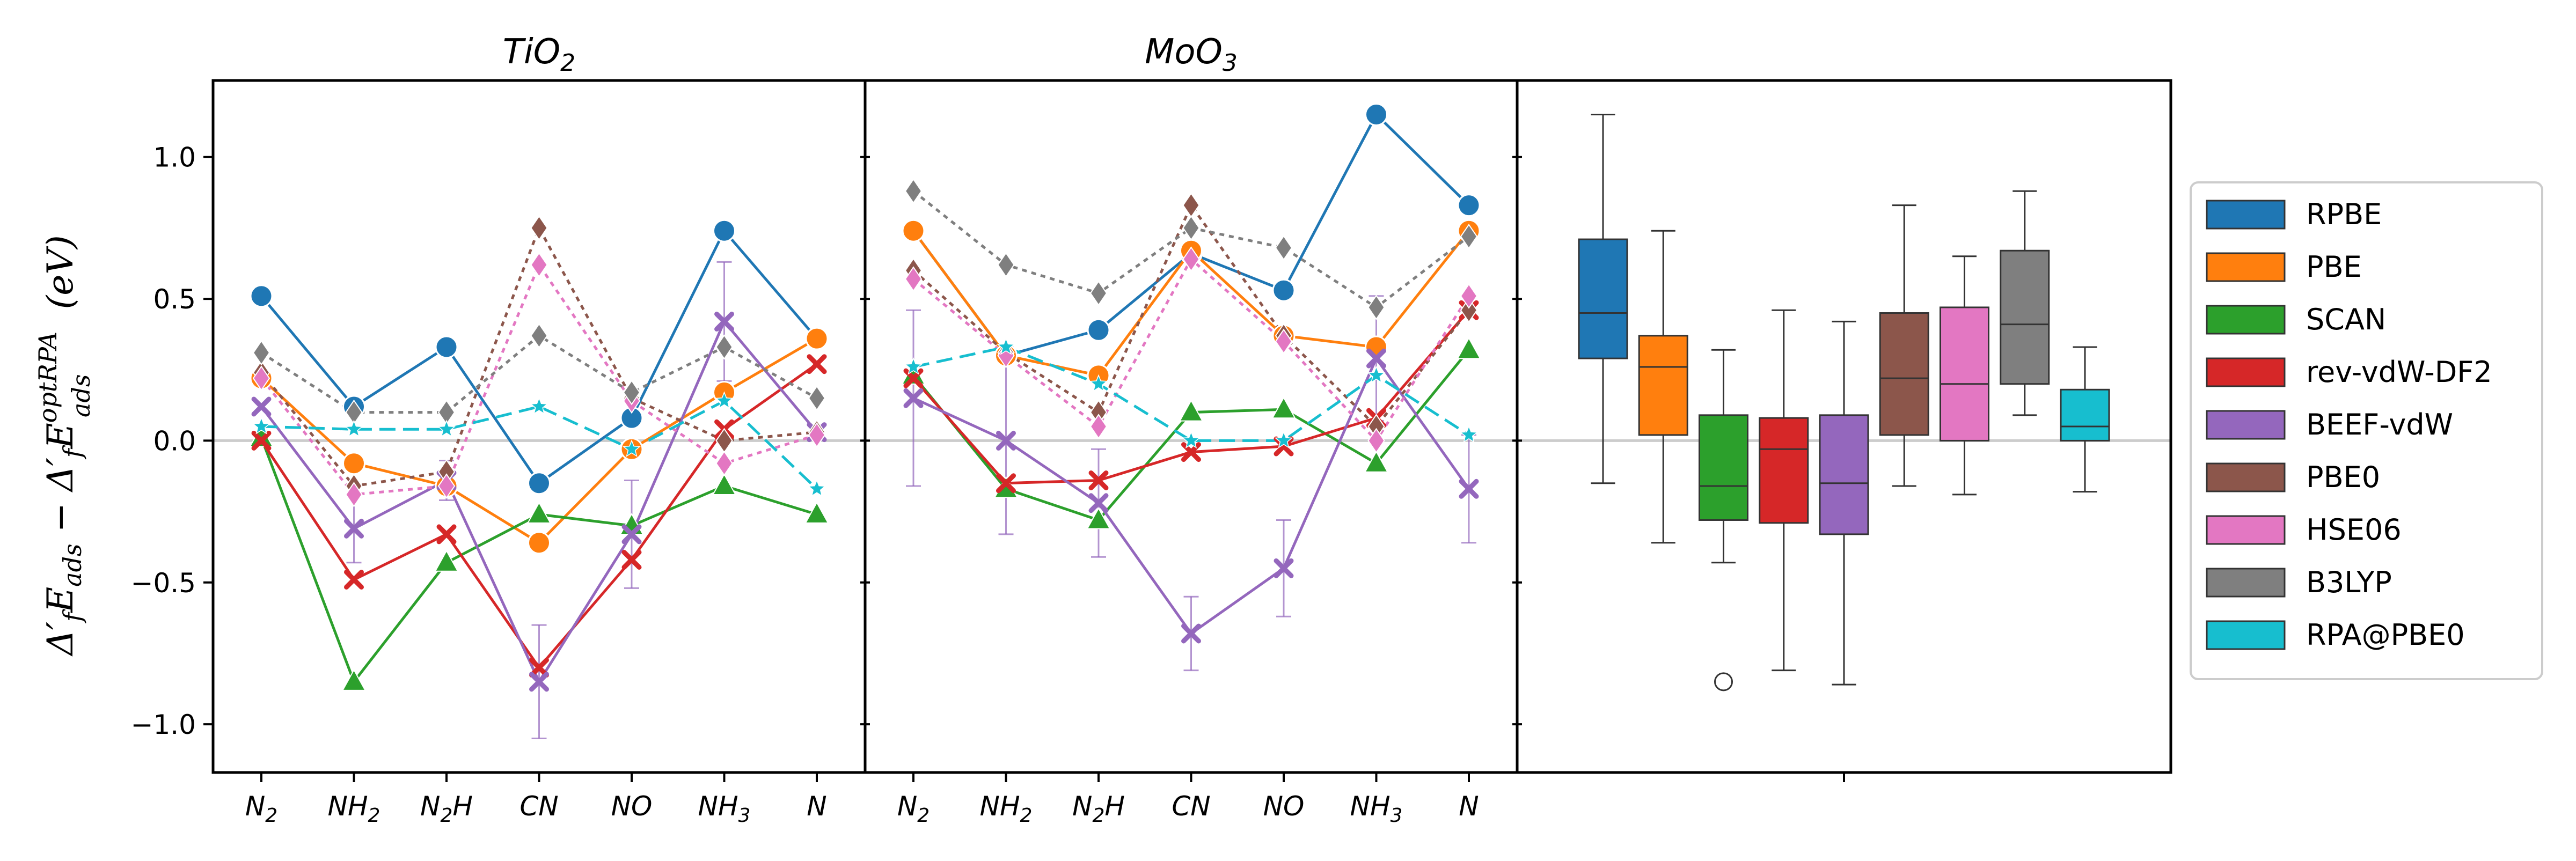 The image size is (2576, 861). I want to click on legend-label-SCAN: SCAN, so click(2346, 319).